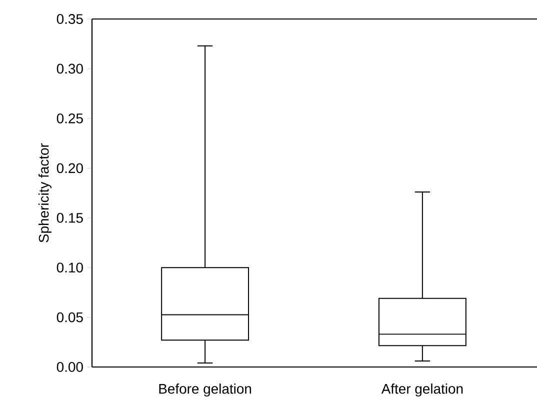  What do you see at coordinates (69, 317) in the screenshot?
I see `y-tick-label: 0.05` at bounding box center [69, 317].